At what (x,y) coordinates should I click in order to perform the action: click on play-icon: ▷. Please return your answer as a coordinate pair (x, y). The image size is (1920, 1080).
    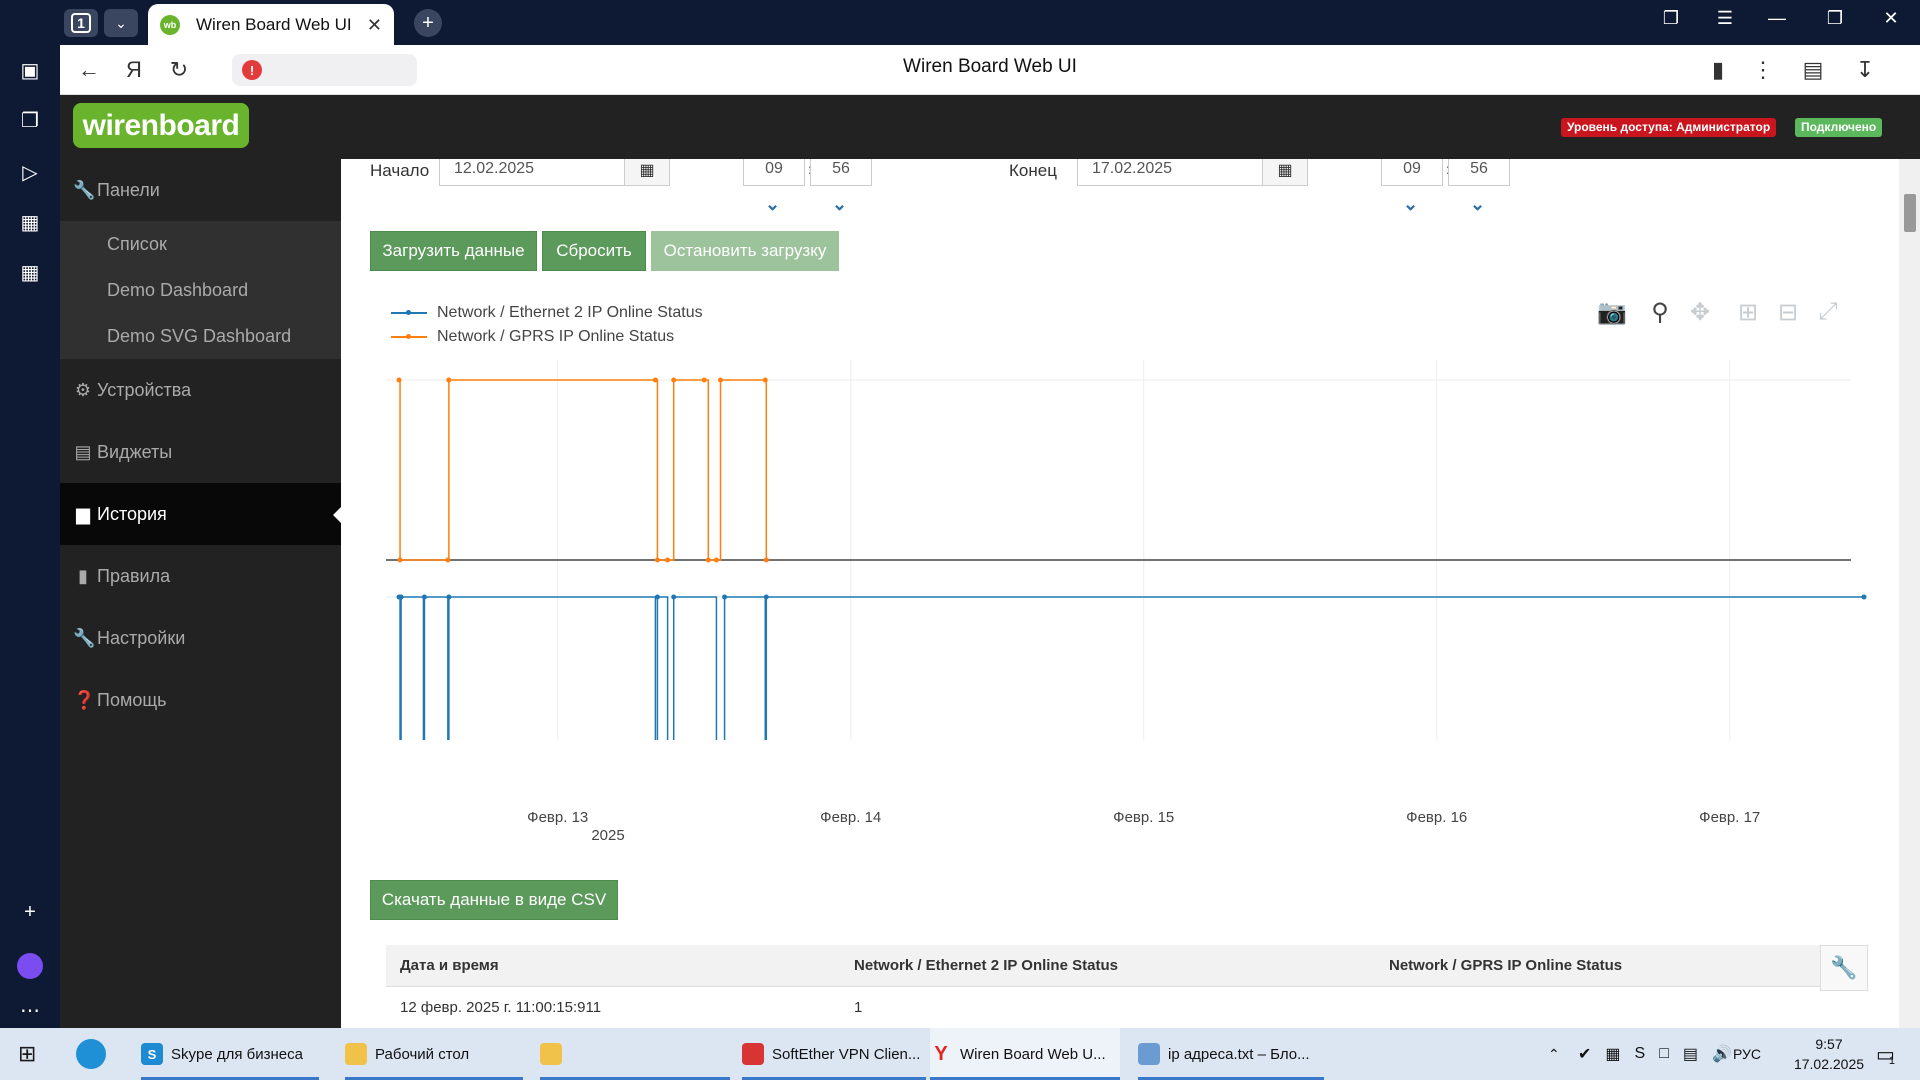
    Looking at the image, I should click on (30, 172).